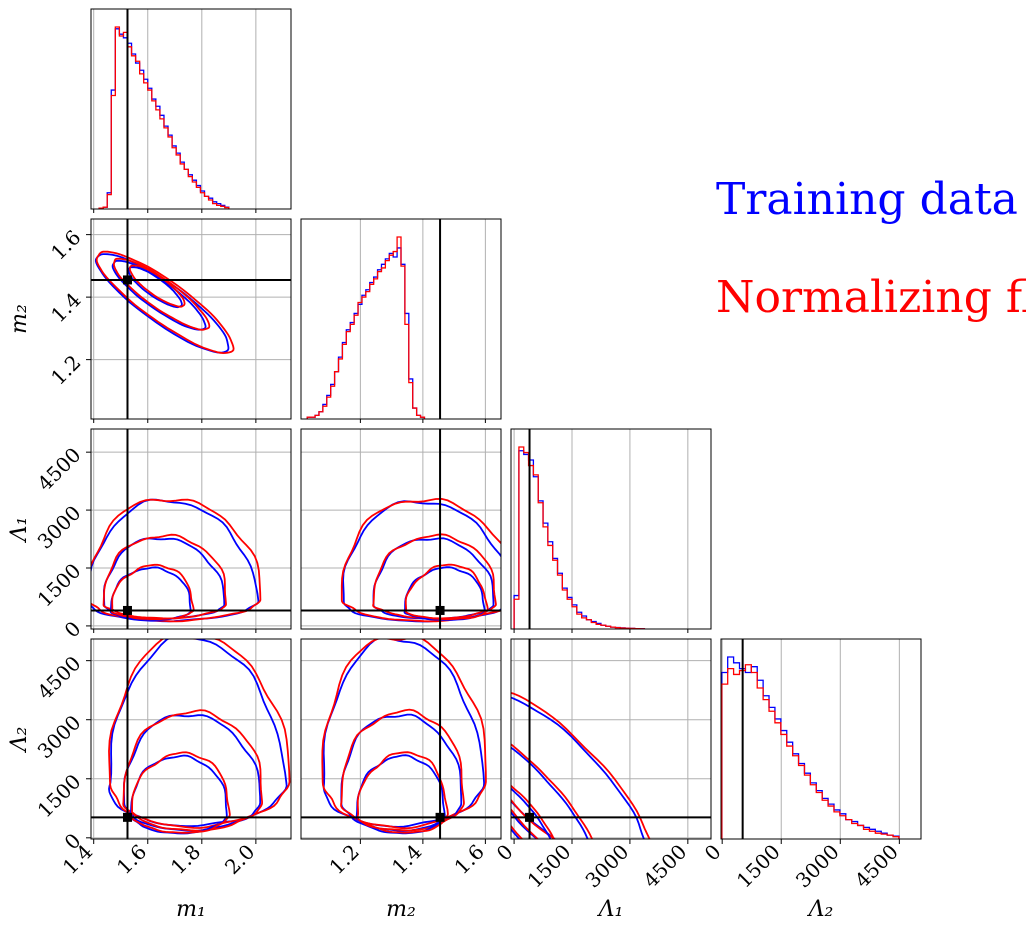 The width and height of the screenshot is (1026, 934). I want to click on panel-Λ2-vs-Λ1, so click(611, 739).